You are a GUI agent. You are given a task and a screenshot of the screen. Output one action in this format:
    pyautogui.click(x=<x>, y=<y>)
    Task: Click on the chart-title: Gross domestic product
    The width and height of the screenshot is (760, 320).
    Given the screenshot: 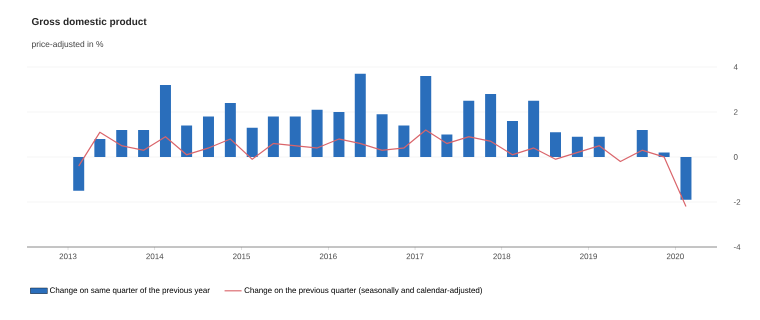 What is the action you would take?
    pyautogui.click(x=89, y=23)
    